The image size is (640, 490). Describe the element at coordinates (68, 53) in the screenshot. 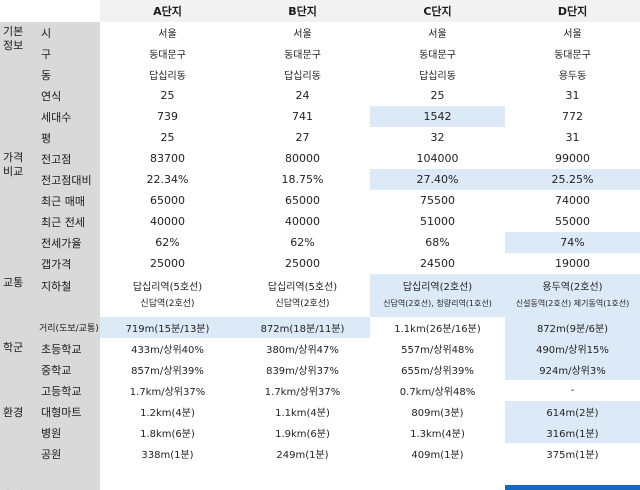

I see `row-label-gu: 구` at that location.